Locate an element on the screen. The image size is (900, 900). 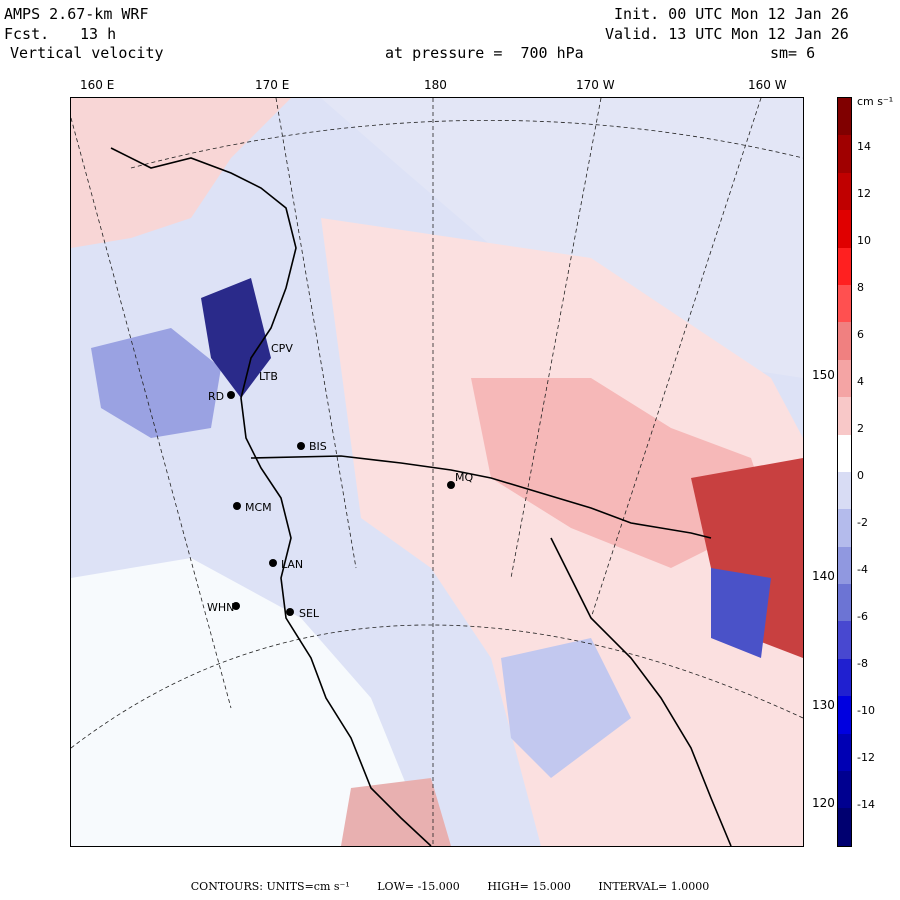
colorbar-tick-label: -12 is located at coordinates (866, 757).